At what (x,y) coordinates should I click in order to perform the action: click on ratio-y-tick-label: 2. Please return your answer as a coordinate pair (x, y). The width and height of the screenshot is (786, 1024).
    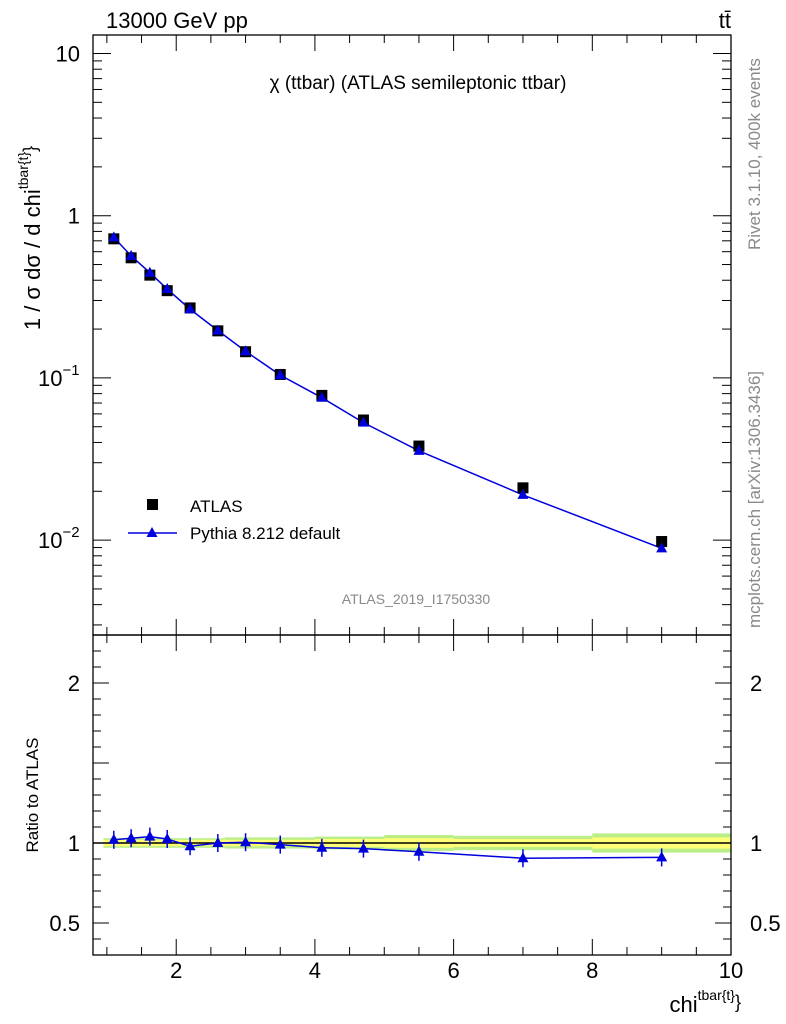
    Looking at the image, I should click on (74, 683).